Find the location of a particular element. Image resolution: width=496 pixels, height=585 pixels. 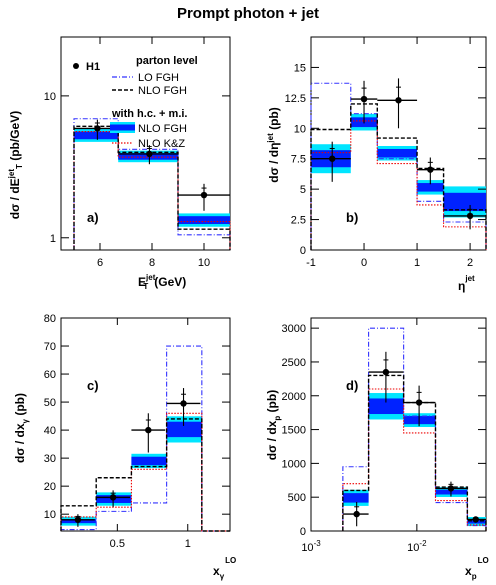

panel-c-ylabel-text: dσ / dxγ (pb) is located at coordinates (21, 428).